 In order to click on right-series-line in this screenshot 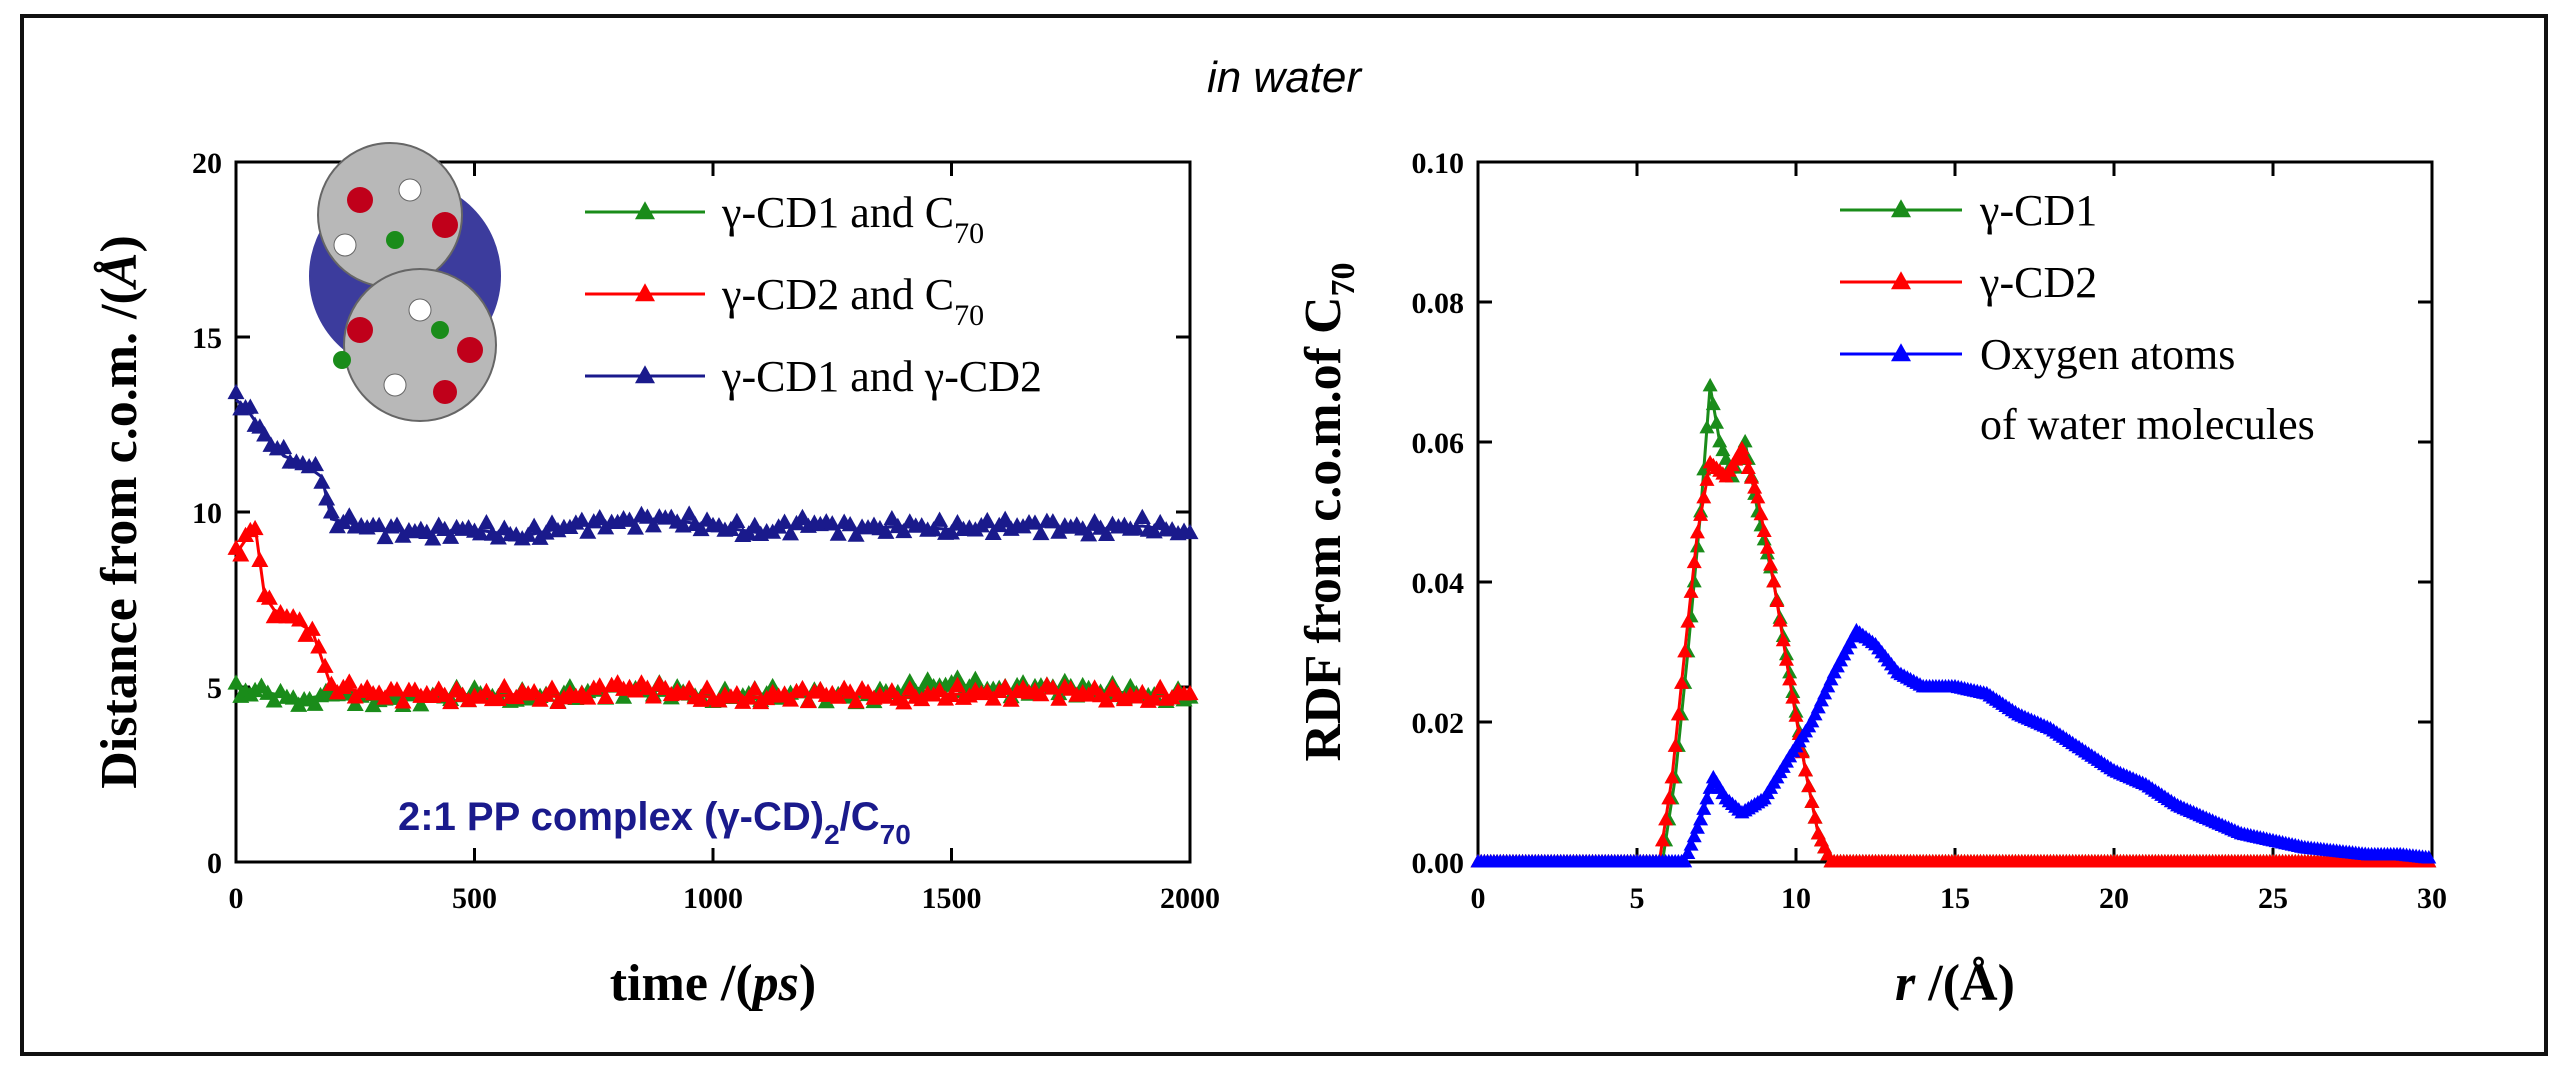, I will do `click(1955, 746)`.